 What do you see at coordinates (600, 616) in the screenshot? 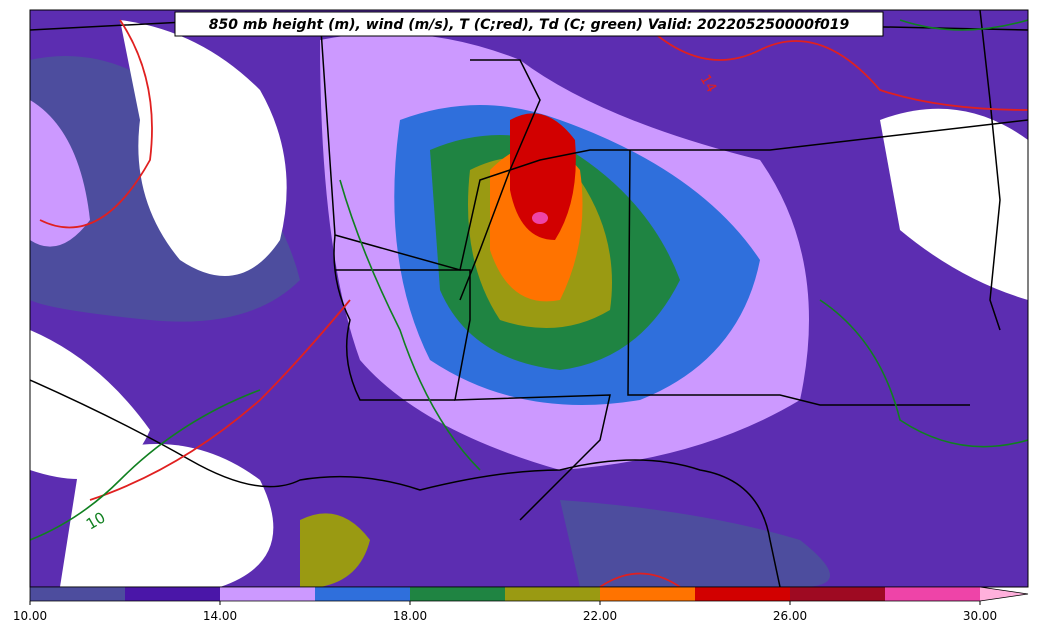
I see `colorbar-tick-label: 22.00` at bounding box center [600, 616].